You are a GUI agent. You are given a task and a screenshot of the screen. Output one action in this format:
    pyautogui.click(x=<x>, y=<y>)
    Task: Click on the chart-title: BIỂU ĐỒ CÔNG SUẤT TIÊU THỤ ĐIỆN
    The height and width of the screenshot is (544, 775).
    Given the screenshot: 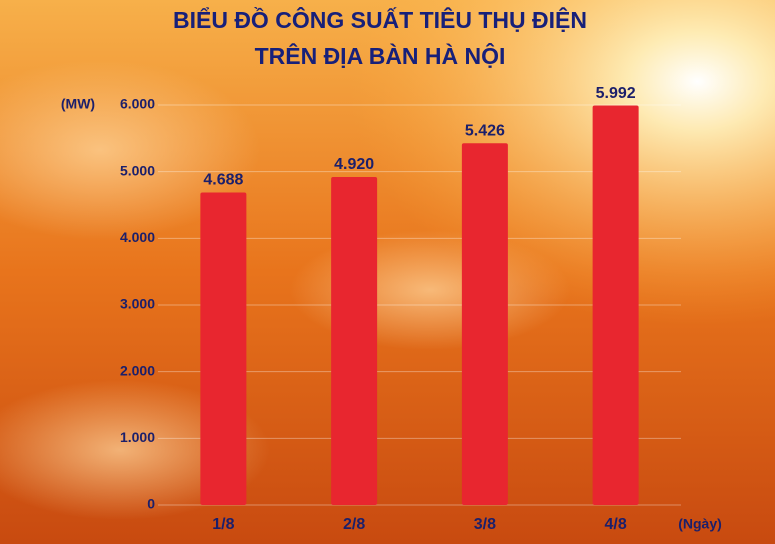 What is the action you would take?
    pyautogui.click(x=380, y=19)
    